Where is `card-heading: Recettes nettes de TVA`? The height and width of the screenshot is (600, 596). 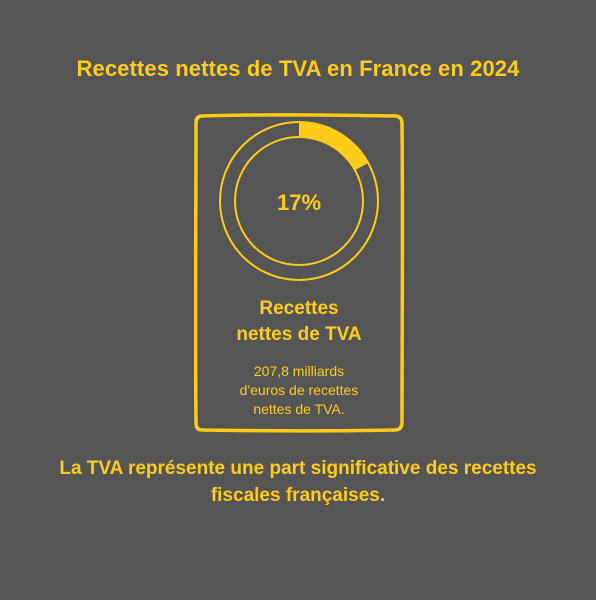 card-heading: Recettes nettes de TVA is located at coordinates (299, 322).